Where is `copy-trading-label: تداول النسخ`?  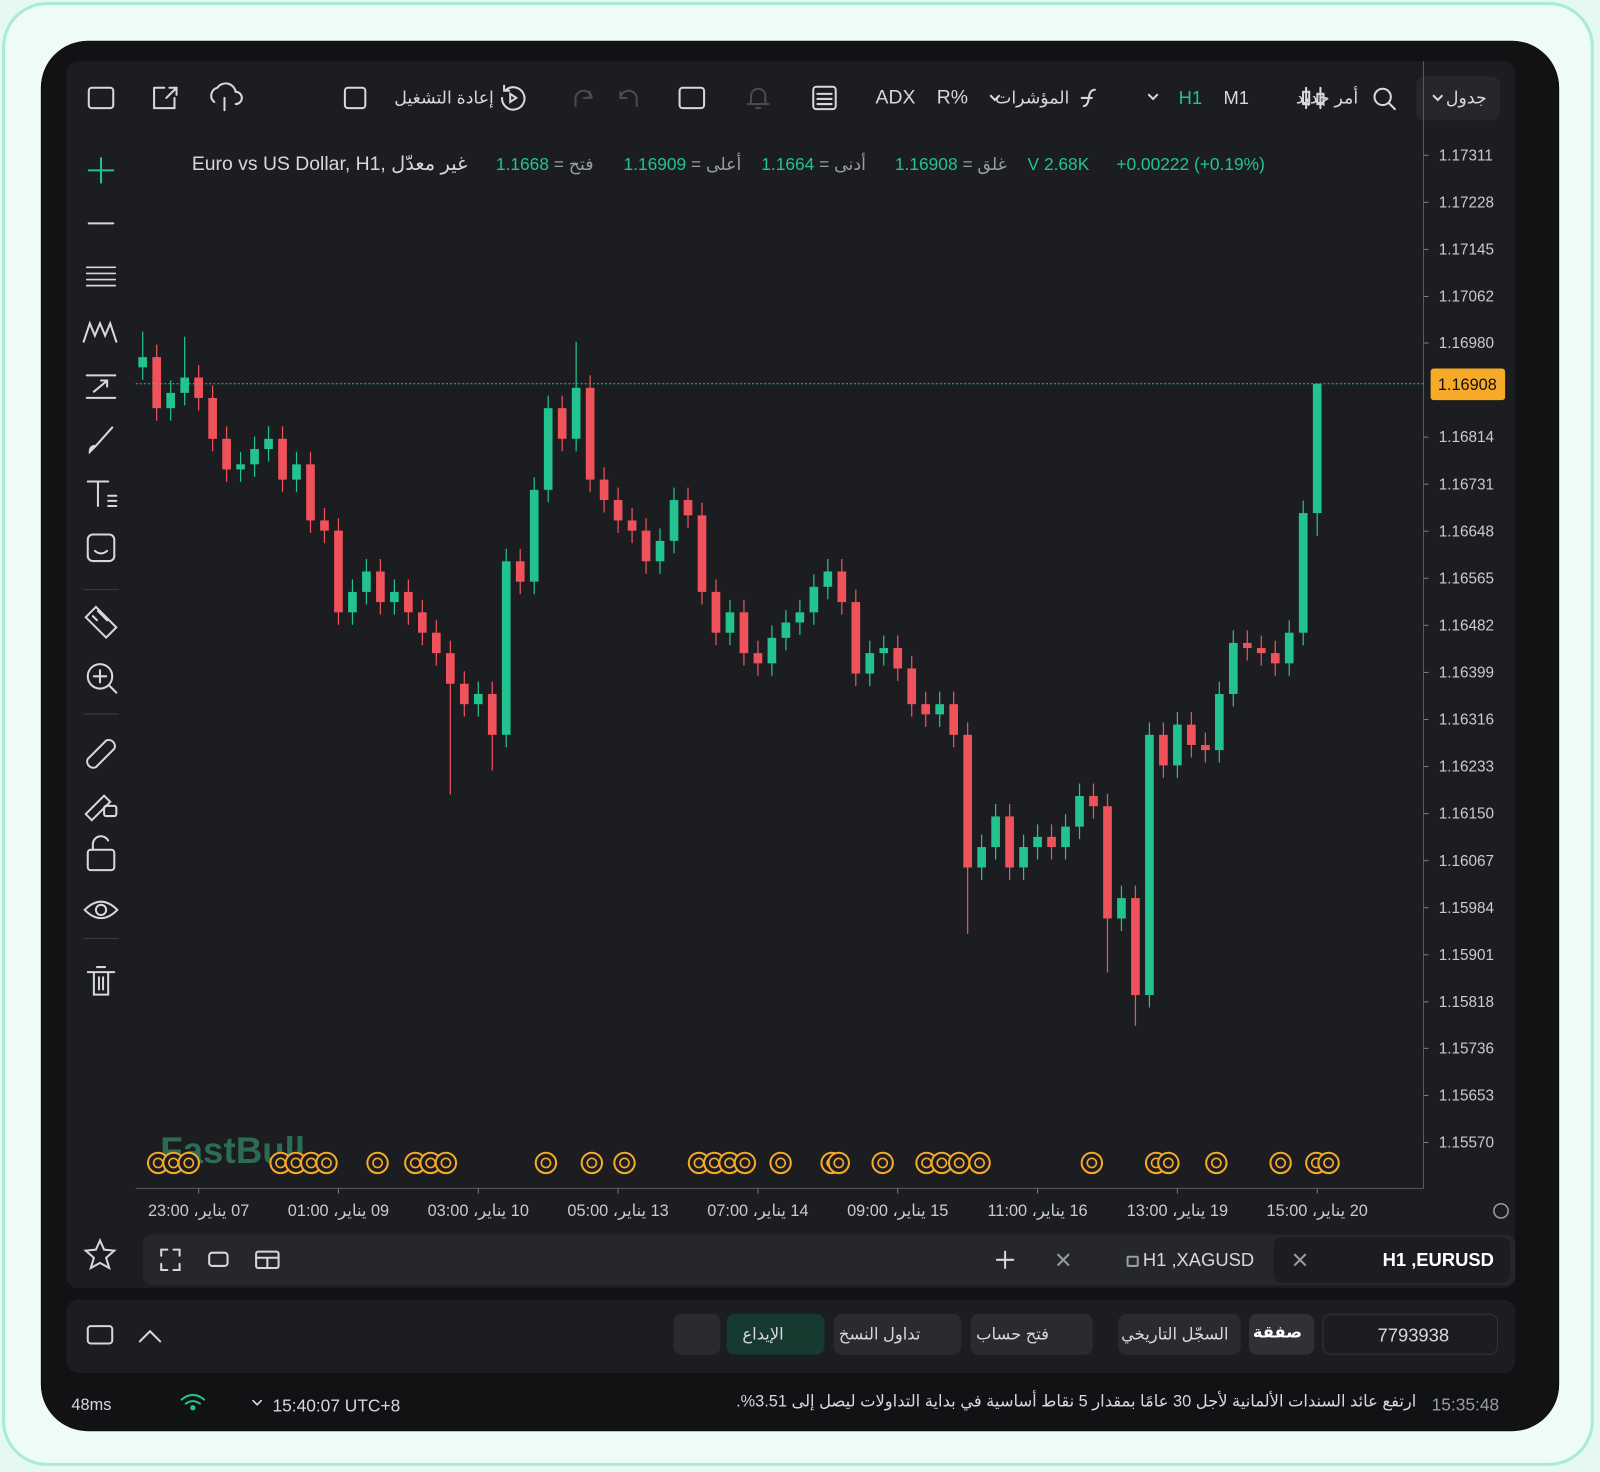
copy-trading-label: تداول النسخ is located at coordinates (879, 1335).